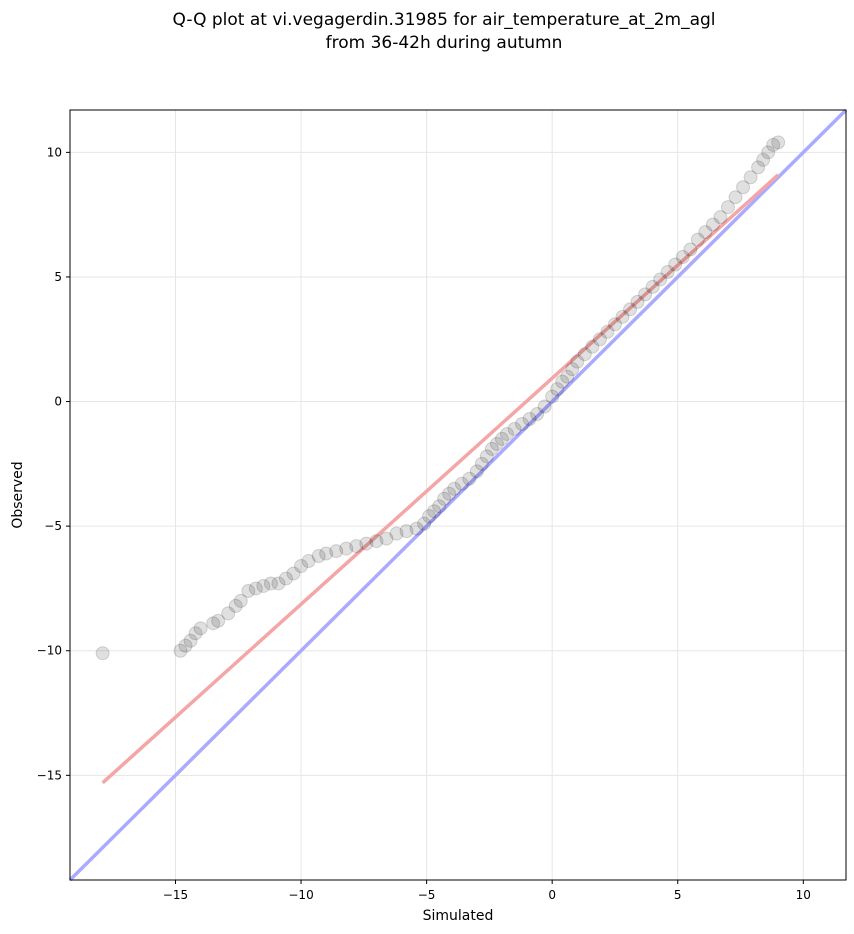 This screenshot has width=854, height=934. What do you see at coordinates (427, 895) in the screenshot?
I see `x-tick-label: −5` at bounding box center [427, 895].